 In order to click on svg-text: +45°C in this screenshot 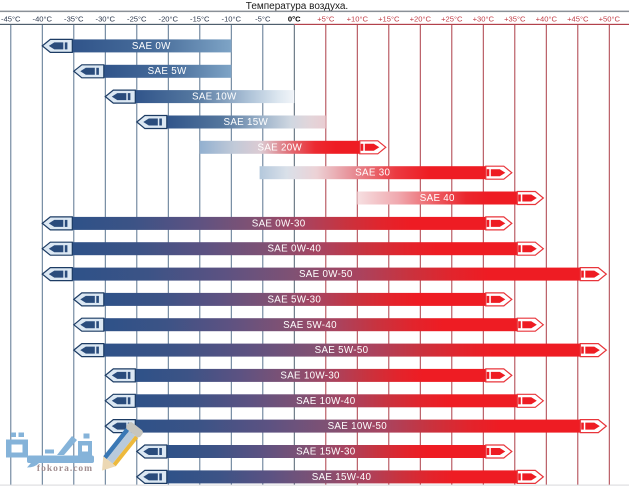, I will do `click(578, 18)`.